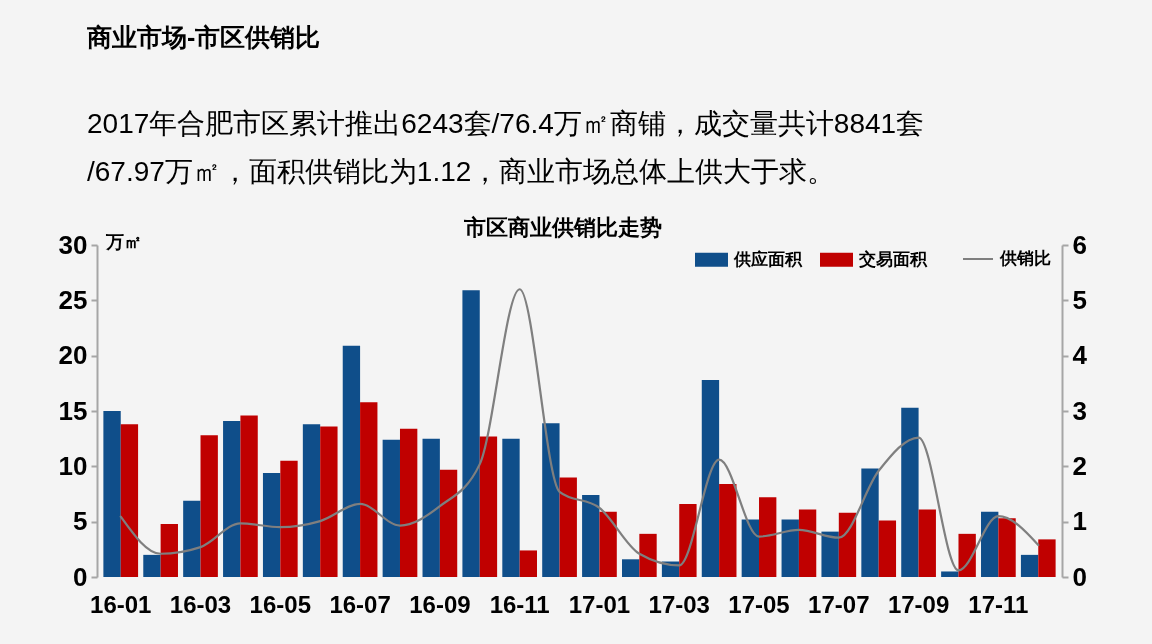  What do you see at coordinates (1079, 299) in the screenshot?
I see `y2-tick-label: 5` at bounding box center [1079, 299].